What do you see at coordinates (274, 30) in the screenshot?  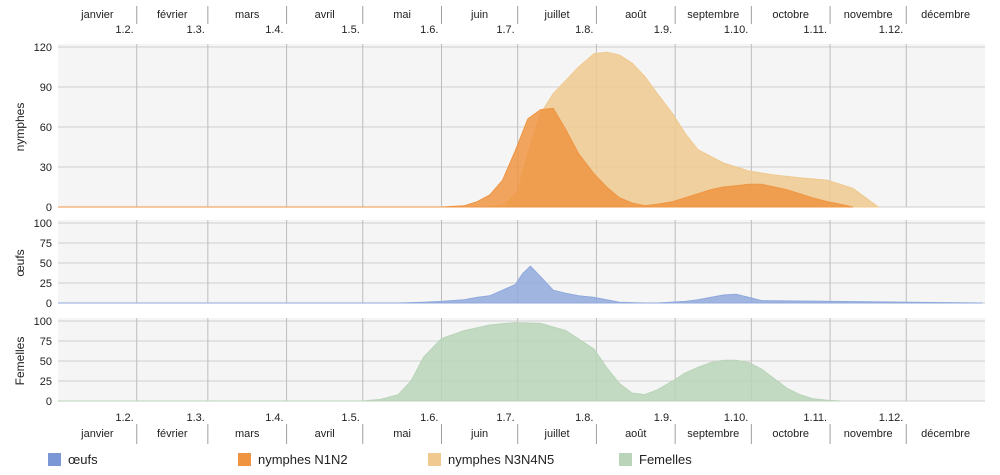 I see `top-date-tick-label: 1.4.` at bounding box center [274, 30].